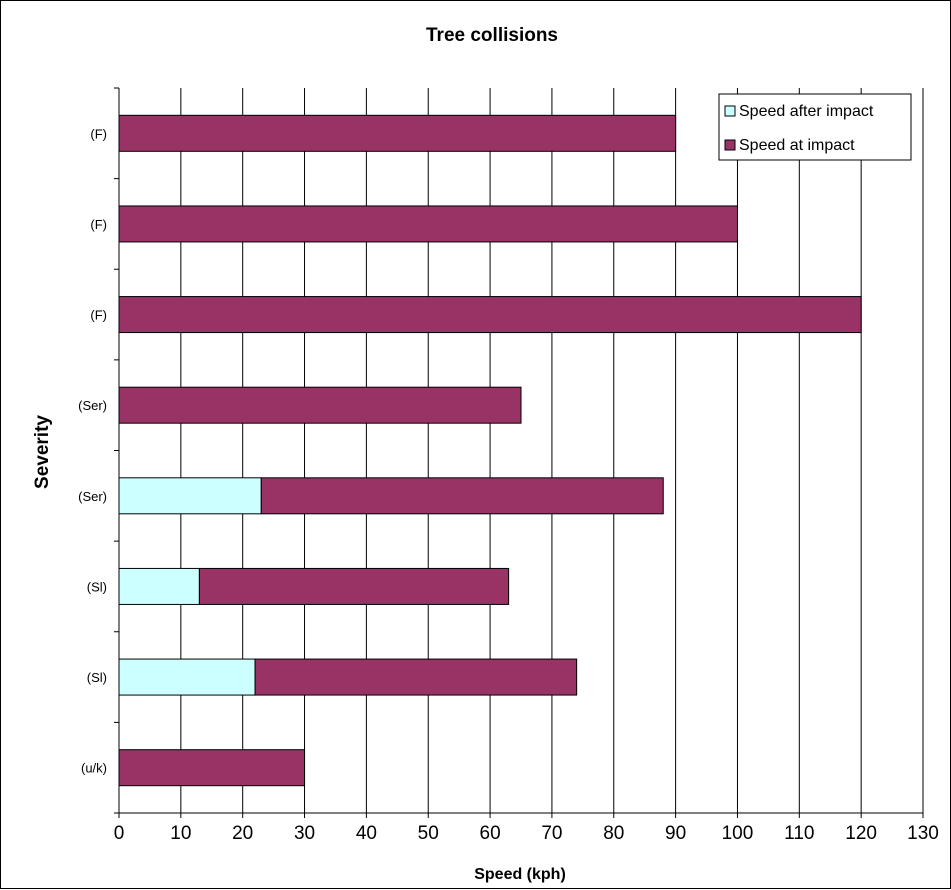 The height and width of the screenshot is (890, 951). Describe the element at coordinates (428, 833) in the screenshot. I see `x-tick-label: 50` at that location.